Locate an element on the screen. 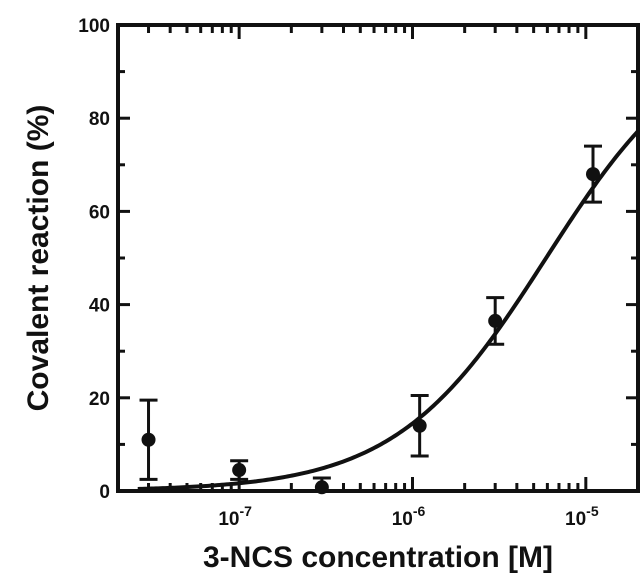 The image size is (643, 579). x-tick-labels: 10⁻⁷ 10⁻⁶ 10⁻⁵ is located at coordinates (408, 516).